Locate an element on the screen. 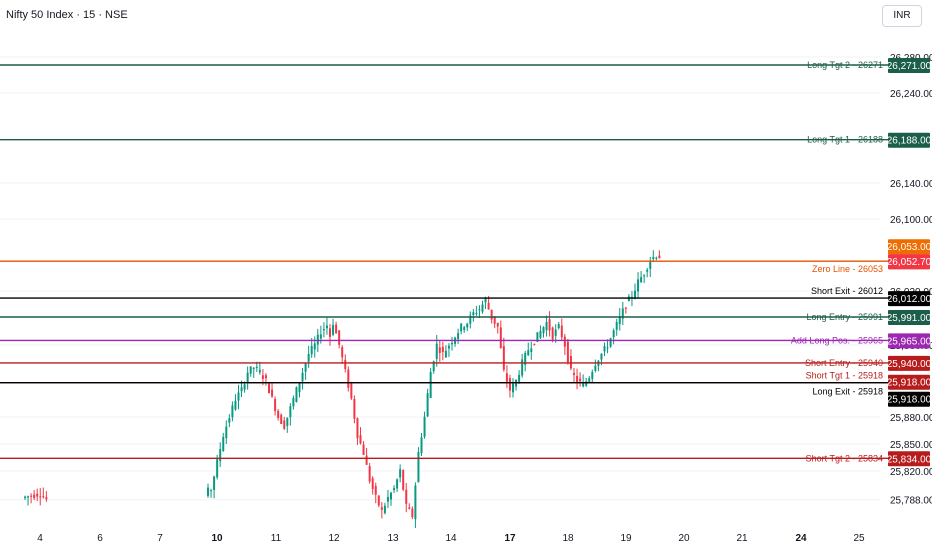  y-tick-label: 25,788.00 is located at coordinates (911, 501).